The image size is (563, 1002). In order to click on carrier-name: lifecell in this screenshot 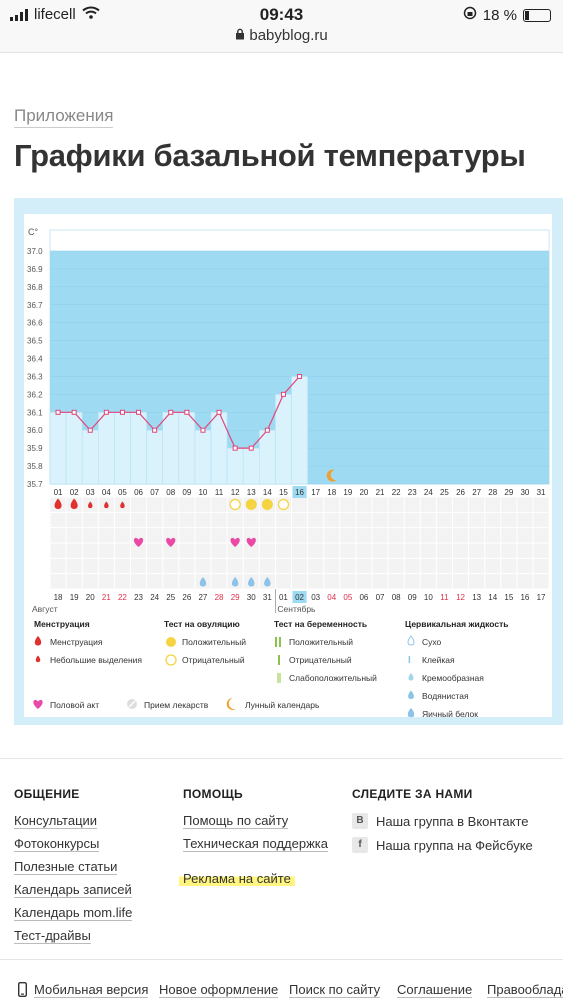, I will do `click(55, 14)`.